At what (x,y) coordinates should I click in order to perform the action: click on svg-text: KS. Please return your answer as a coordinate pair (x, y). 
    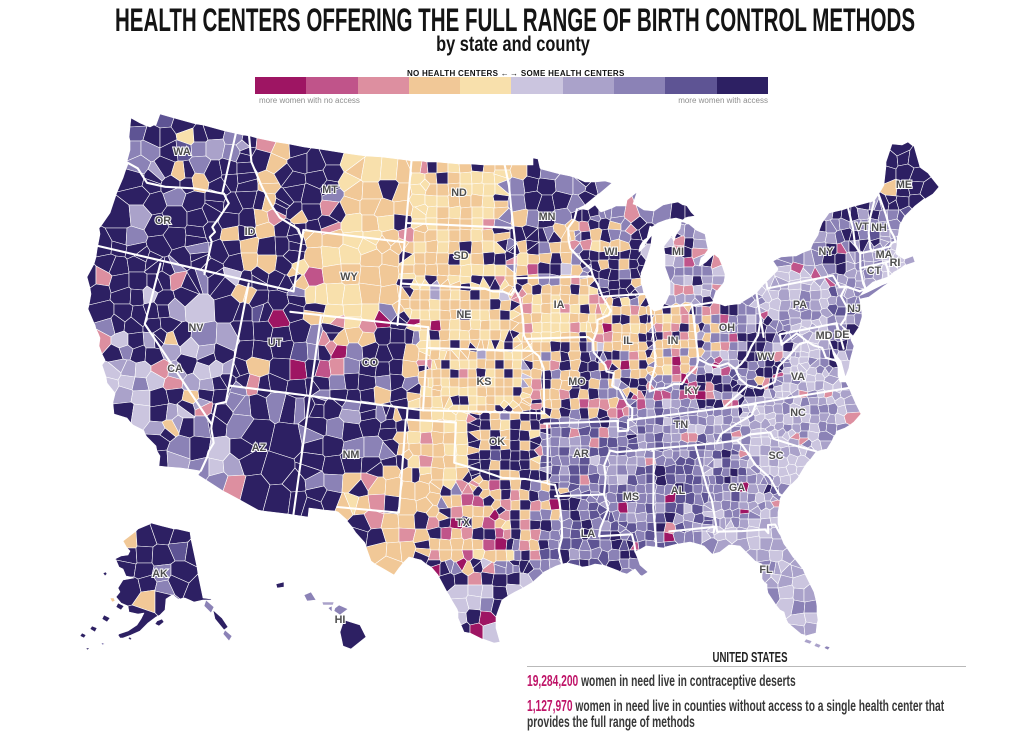
    Looking at the image, I should click on (484, 382).